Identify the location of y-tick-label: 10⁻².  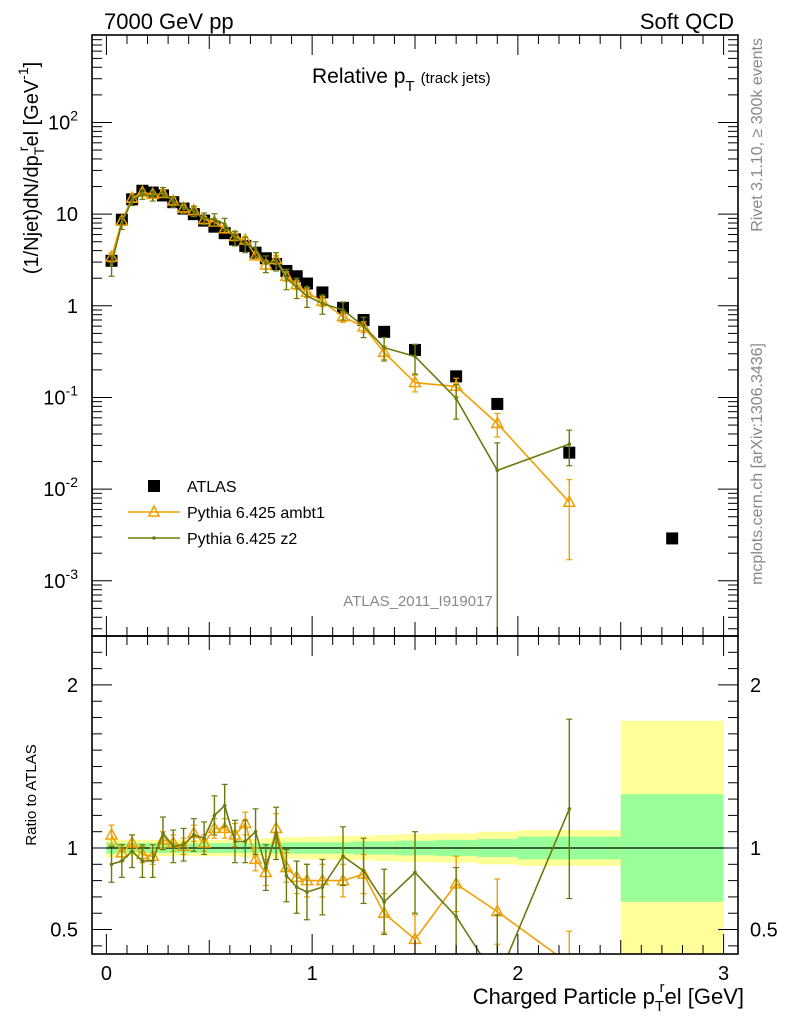
(60, 487).